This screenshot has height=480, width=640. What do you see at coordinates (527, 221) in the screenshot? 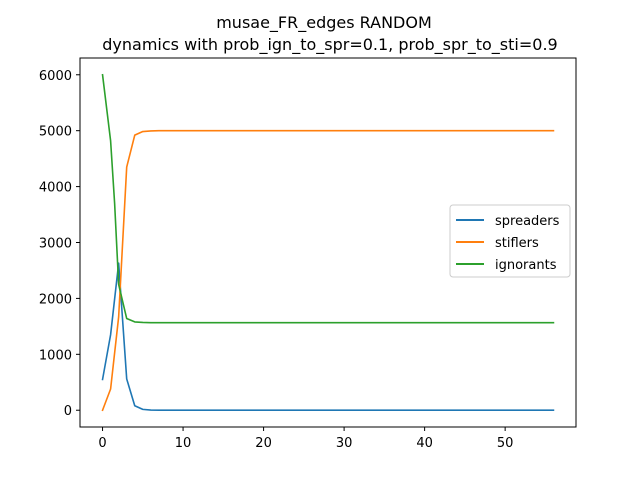
I see `legend-label-spreaders: spreaders` at bounding box center [527, 221].